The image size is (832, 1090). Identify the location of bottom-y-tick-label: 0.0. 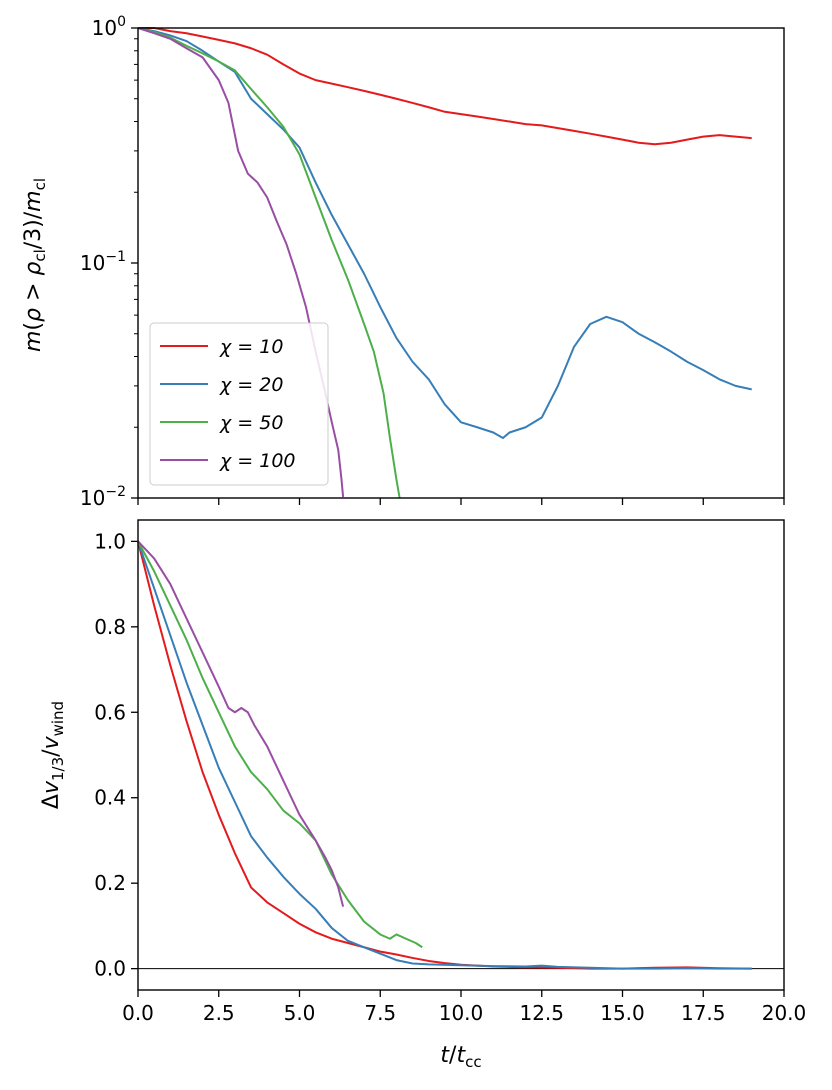
(110, 969).